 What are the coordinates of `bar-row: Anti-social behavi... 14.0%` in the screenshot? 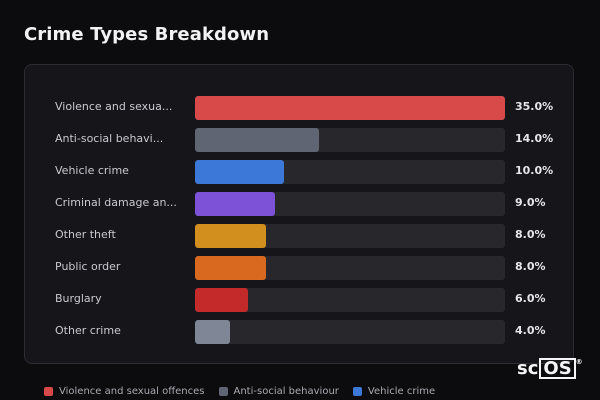 It's located at (300, 140).